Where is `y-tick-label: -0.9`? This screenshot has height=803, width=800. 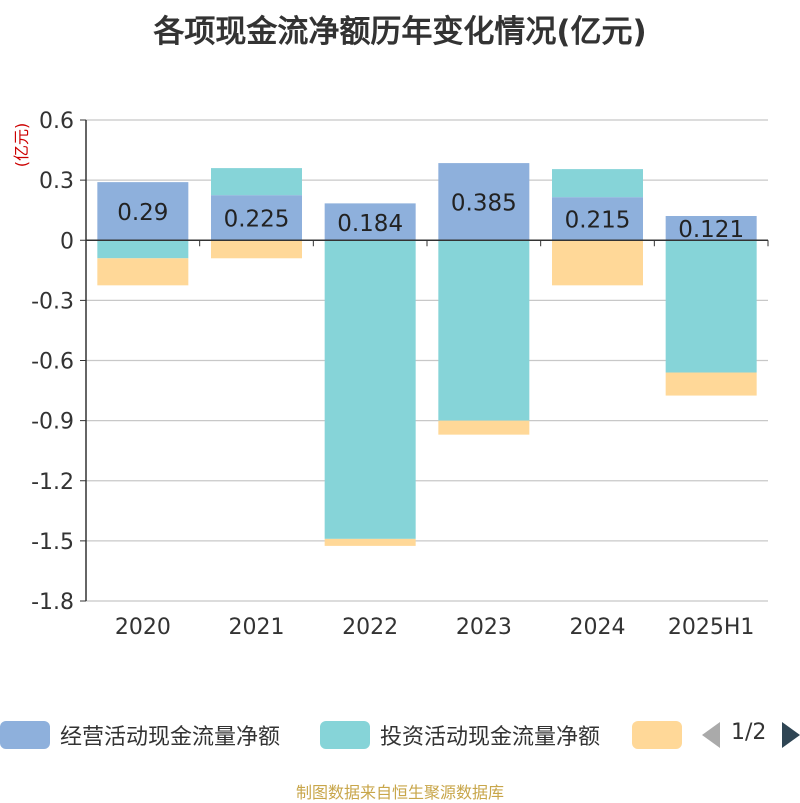
y-tick-label: -0.9 is located at coordinates (52, 422).